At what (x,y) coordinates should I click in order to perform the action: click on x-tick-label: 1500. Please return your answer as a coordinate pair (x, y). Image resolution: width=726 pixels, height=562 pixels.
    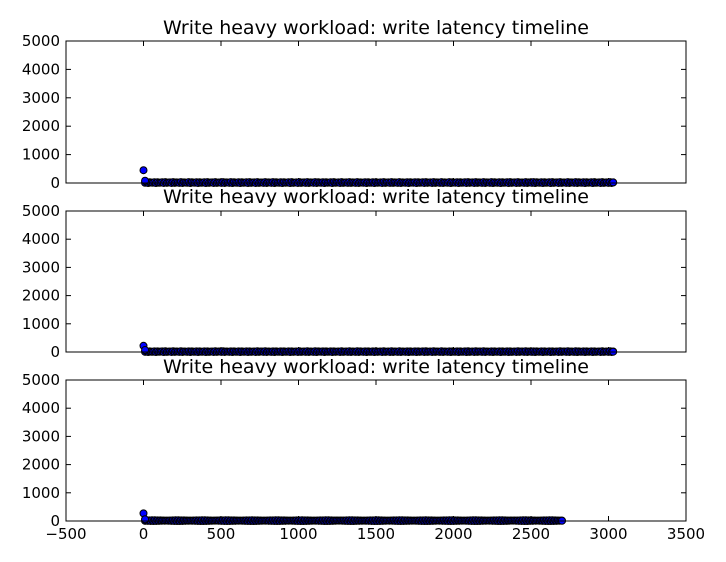
    Looking at the image, I should click on (376, 534).